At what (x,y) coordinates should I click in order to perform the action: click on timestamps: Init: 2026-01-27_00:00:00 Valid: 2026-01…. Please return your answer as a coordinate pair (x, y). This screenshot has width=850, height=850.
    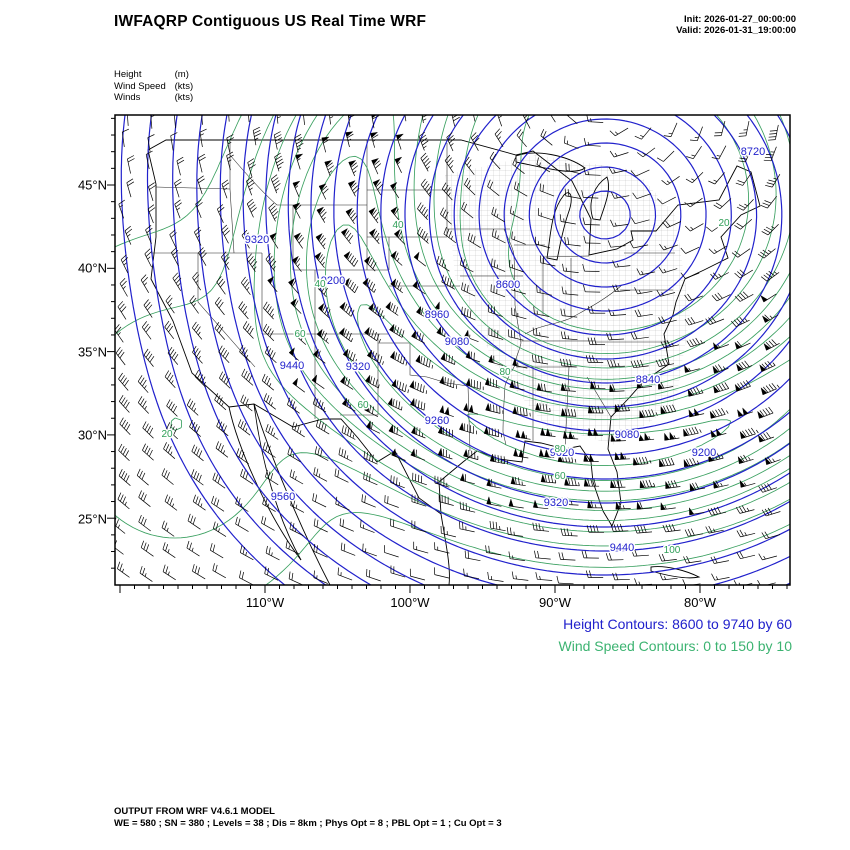
    Looking at the image, I should click on (736, 25).